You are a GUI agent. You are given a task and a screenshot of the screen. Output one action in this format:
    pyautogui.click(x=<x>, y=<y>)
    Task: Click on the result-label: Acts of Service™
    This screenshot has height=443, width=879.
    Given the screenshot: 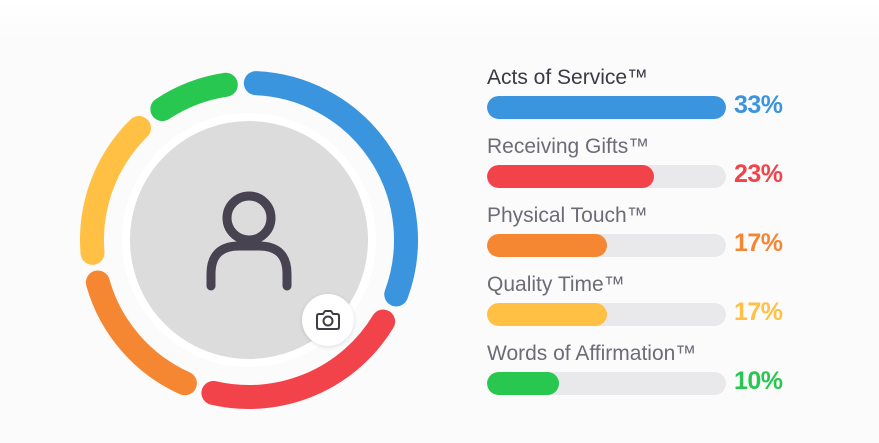 What is the action you would take?
    pyautogui.click(x=568, y=77)
    